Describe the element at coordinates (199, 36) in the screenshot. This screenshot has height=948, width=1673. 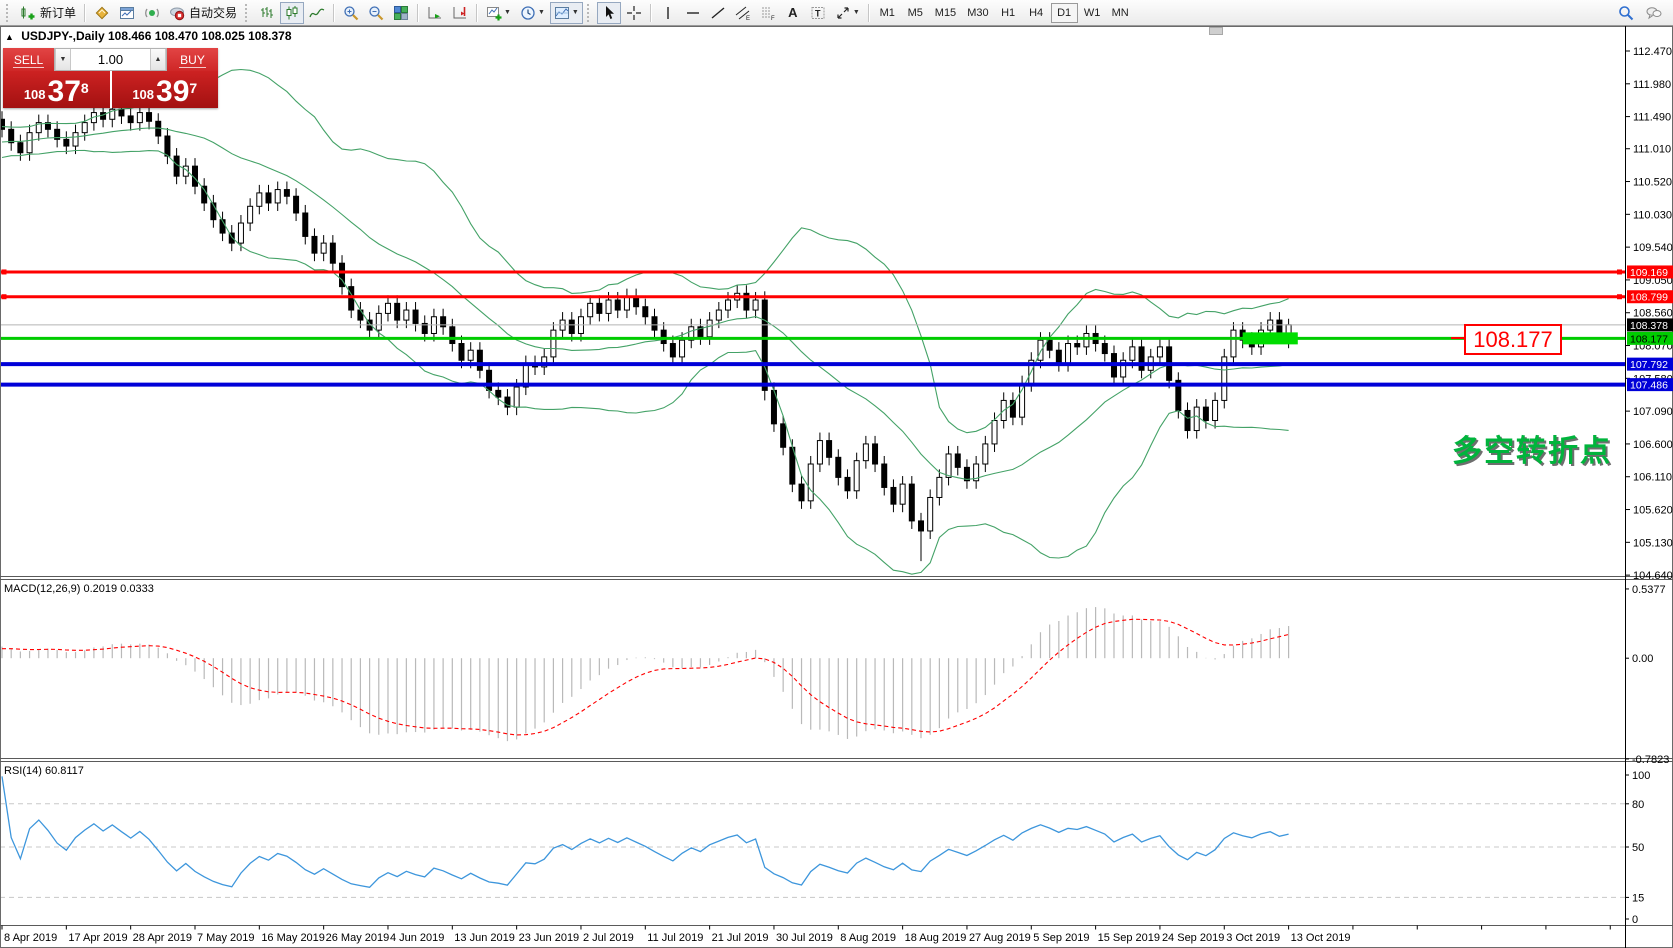
I see `chart-ohlc-values: 108.466 108.470 108.025 108.378` at that location.